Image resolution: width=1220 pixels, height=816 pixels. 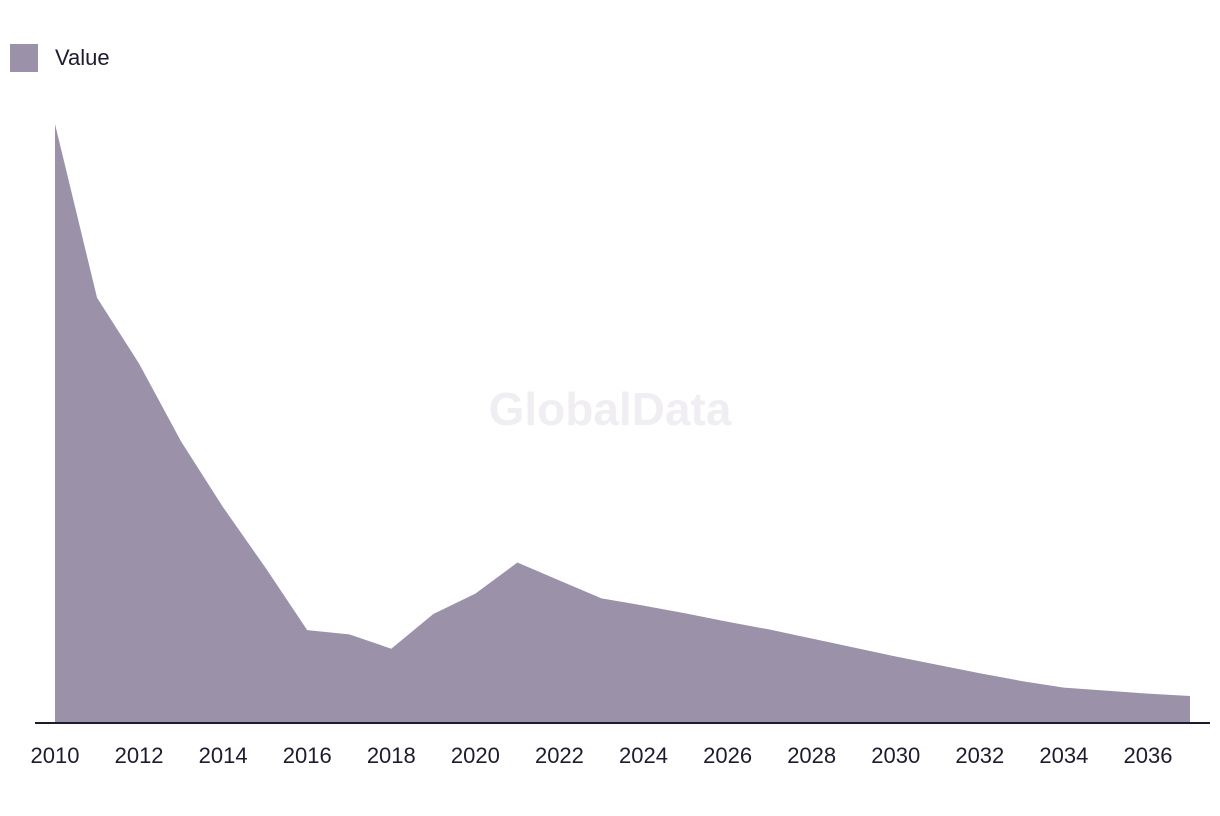 I want to click on x-tick-label: 2012, so click(x=139, y=755).